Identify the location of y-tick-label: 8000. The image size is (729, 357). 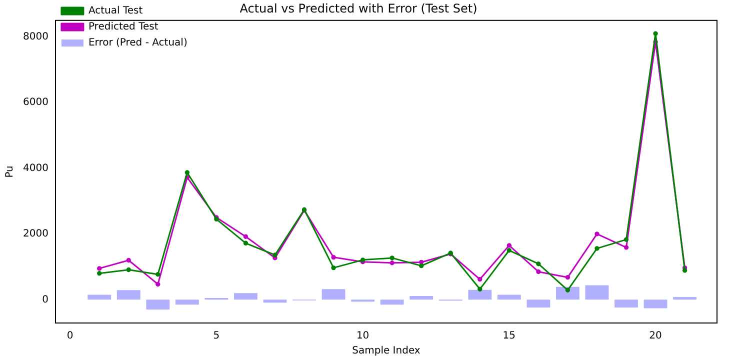
(35, 36).